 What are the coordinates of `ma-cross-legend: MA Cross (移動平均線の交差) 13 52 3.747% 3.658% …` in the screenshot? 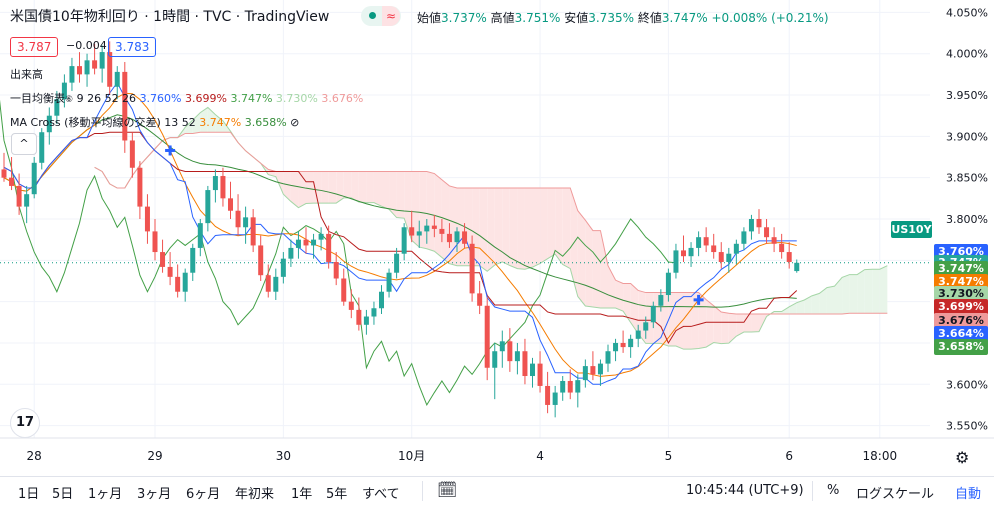 It's located at (154, 122).